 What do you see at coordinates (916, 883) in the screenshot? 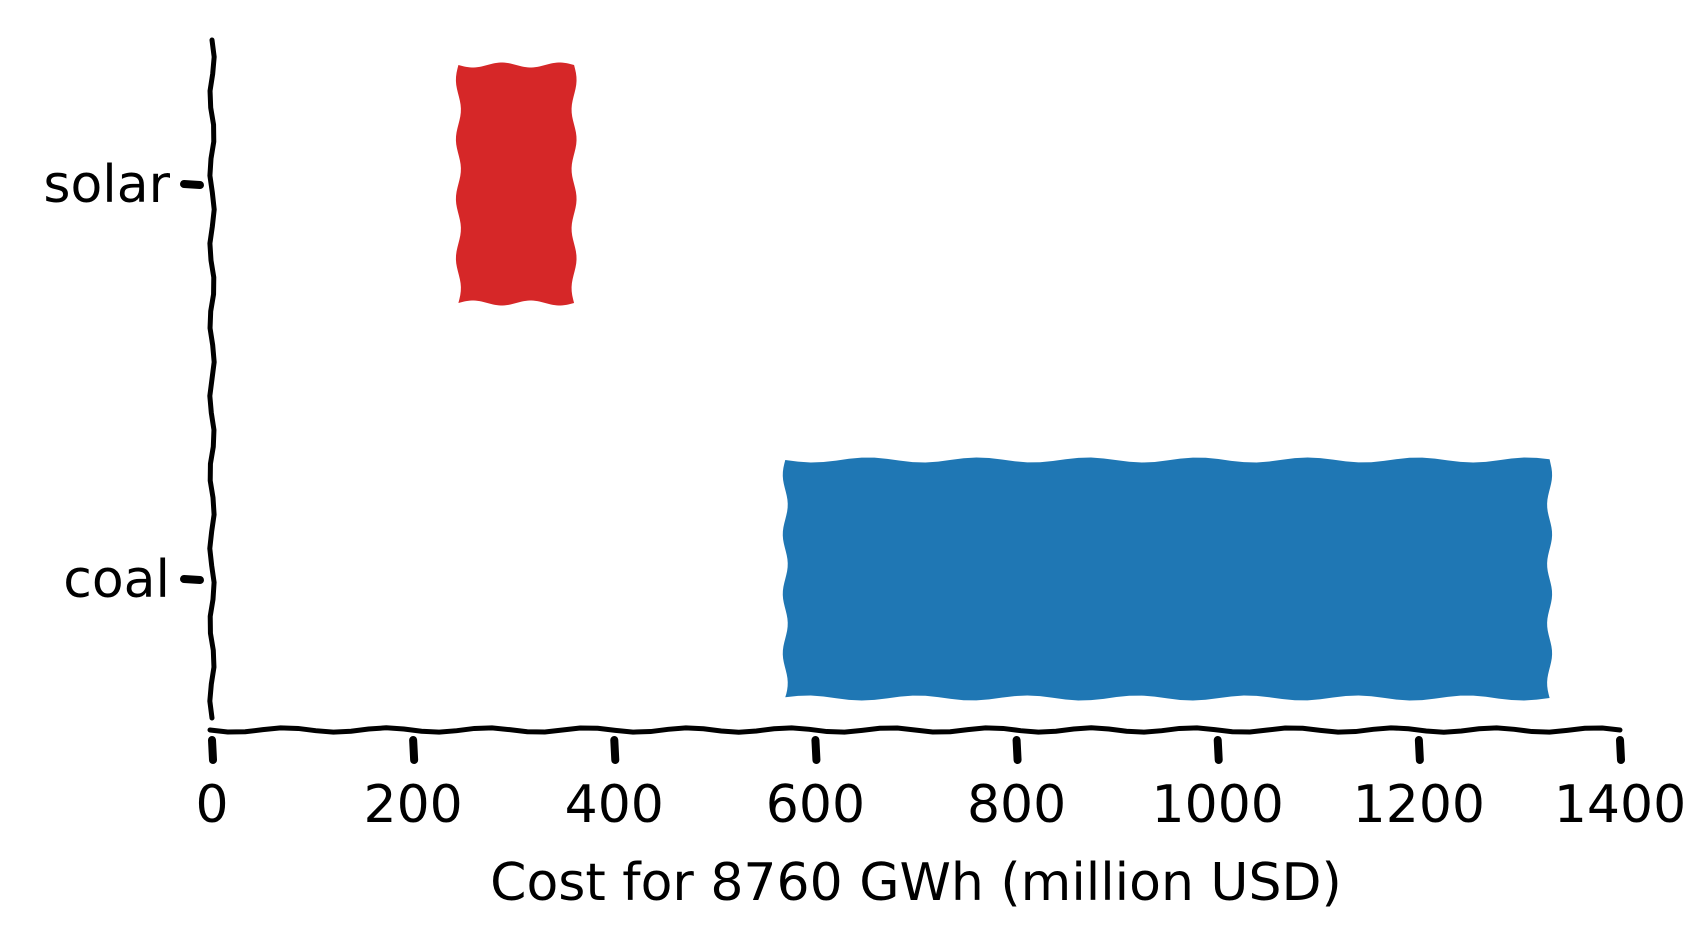
I see `x-axis-title: Cost for 8760 GWh (million USD)` at bounding box center [916, 883].